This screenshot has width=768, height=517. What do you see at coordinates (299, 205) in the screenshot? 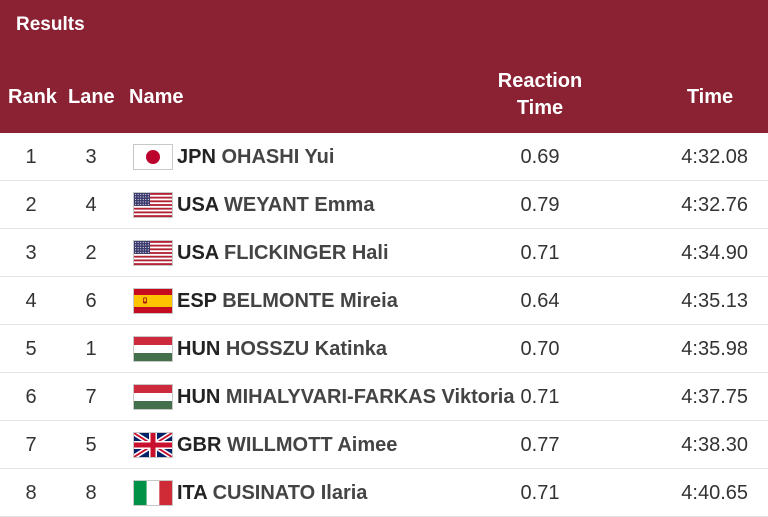
I see `athlete-name: WEYANT Emma` at bounding box center [299, 205].